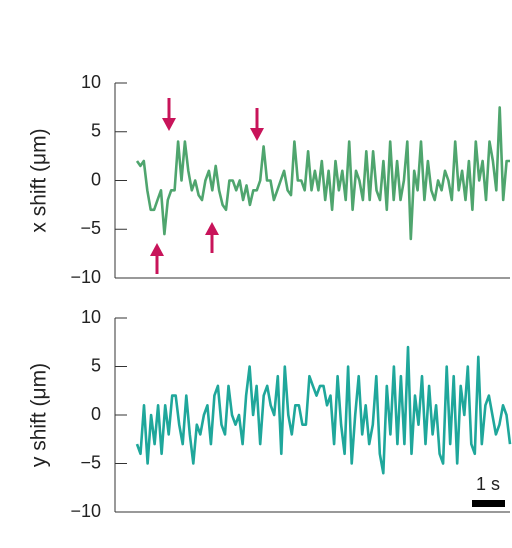 The image size is (512, 548). I want to click on scale-bar, so click(488, 503).